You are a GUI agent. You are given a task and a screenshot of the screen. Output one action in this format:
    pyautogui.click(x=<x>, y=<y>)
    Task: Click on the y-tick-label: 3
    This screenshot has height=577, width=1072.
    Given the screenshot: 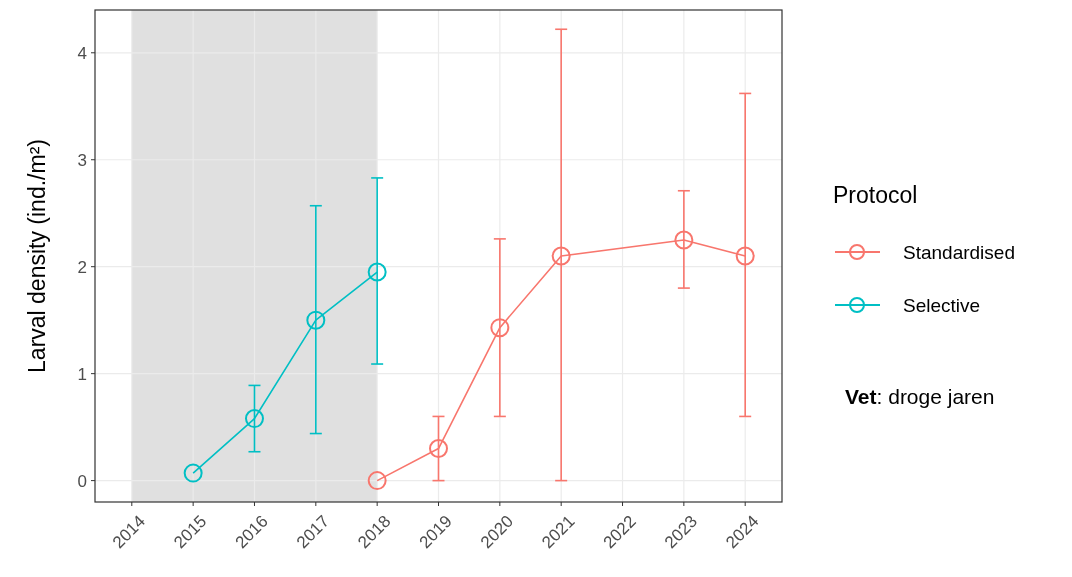 What is the action you would take?
    pyautogui.click(x=82, y=160)
    